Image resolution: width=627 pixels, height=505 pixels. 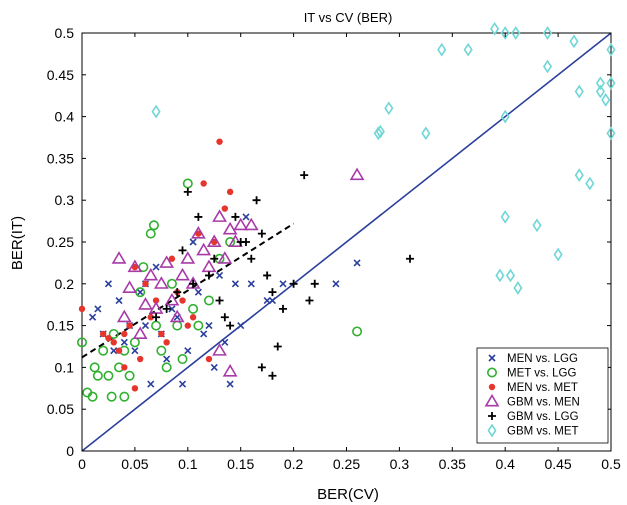 I want to click on x-tick-label: 0.35, so click(x=452, y=464).